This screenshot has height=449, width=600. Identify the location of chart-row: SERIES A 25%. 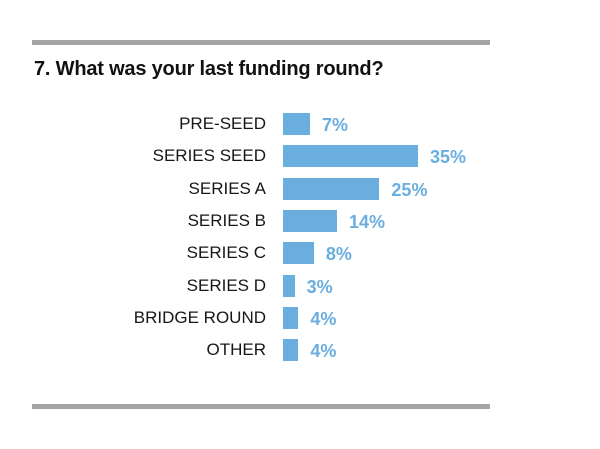
(300, 188).